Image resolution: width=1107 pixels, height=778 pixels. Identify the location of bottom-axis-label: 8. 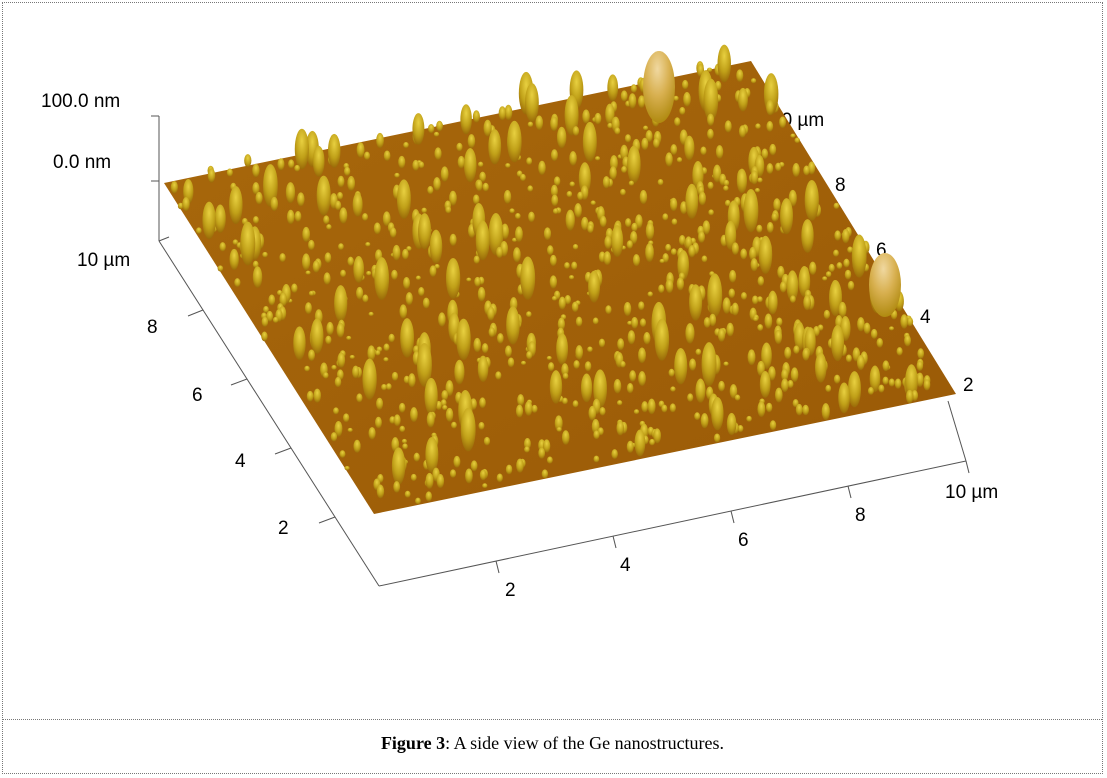
(860, 515).